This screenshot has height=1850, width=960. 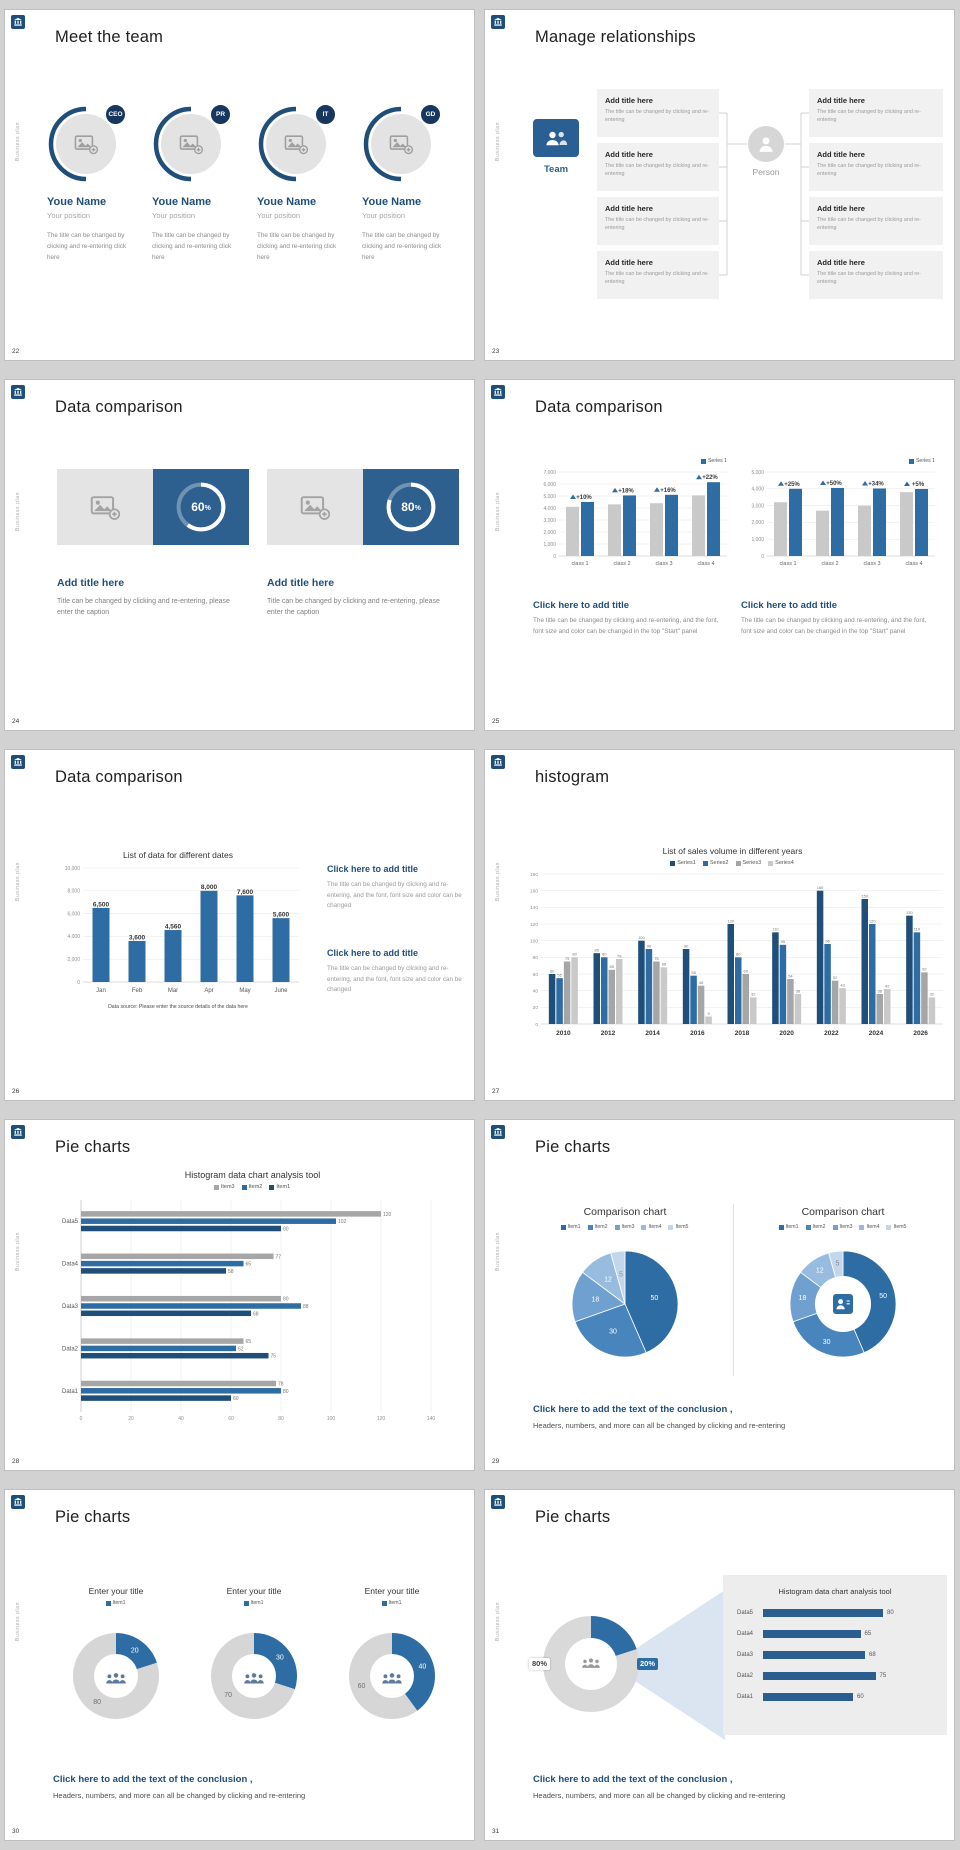 What do you see at coordinates (909, 912) in the screenshot?
I see `svg-text: 130` at bounding box center [909, 912].